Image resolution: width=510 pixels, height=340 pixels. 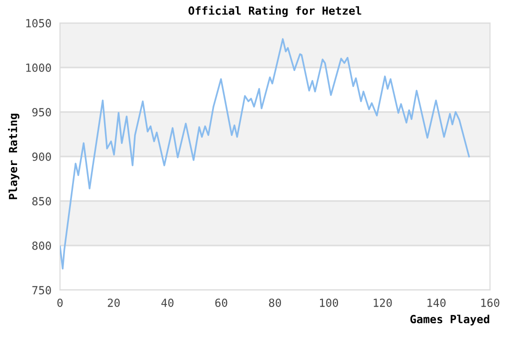 I want to click on x-tick-label: 80, so click(x=275, y=302).